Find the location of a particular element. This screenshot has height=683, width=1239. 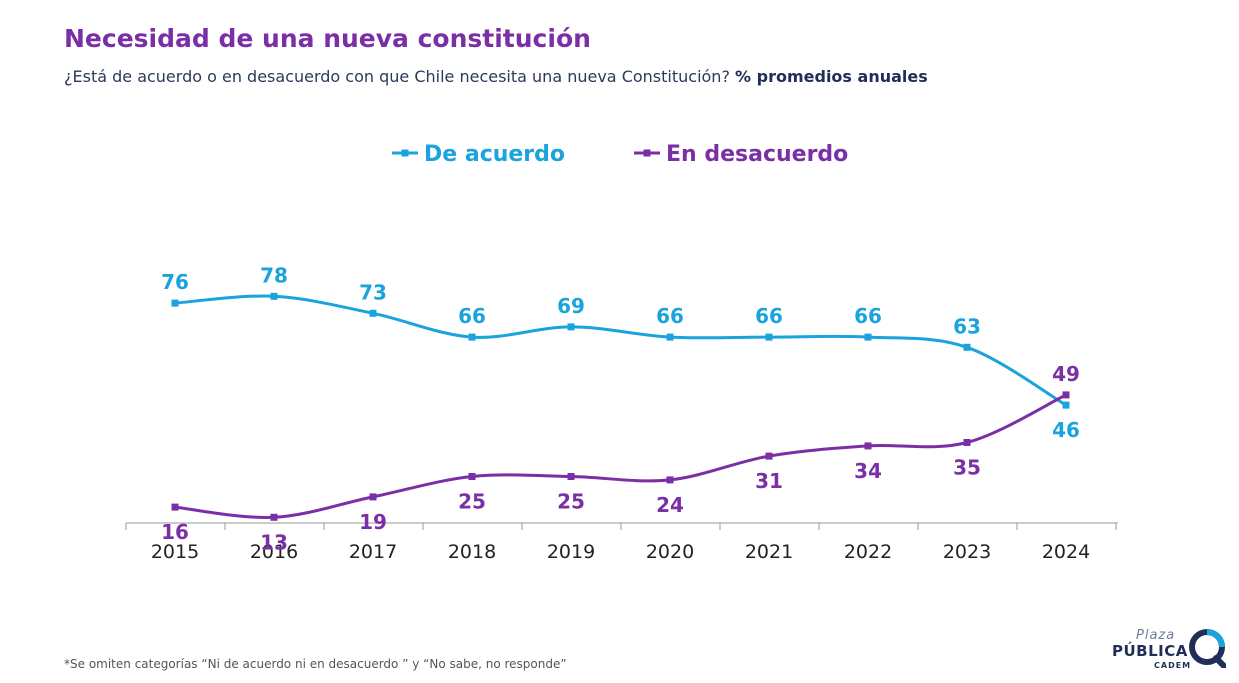

x-tick-label: 2018 is located at coordinates (472, 552).